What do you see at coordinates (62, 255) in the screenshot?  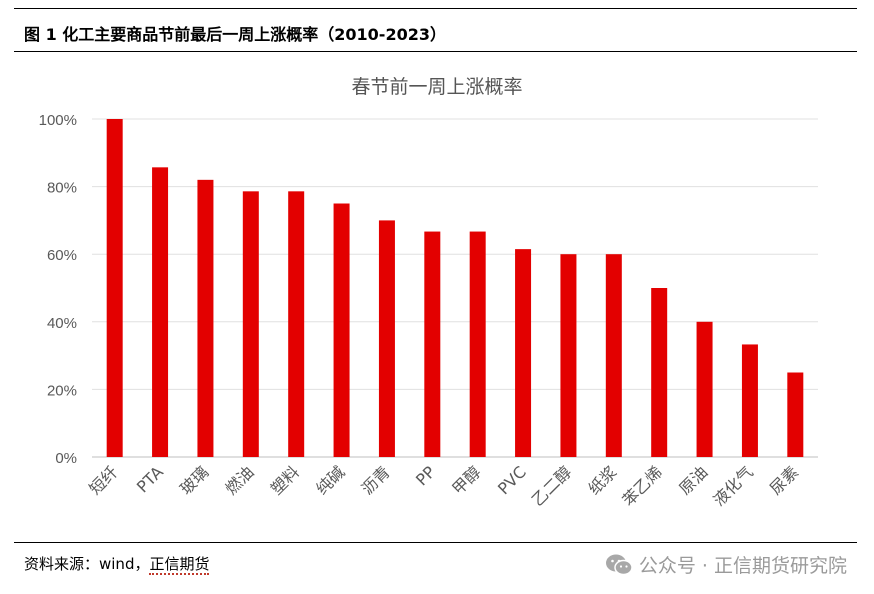 I see `y-tick-label: 60%` at bounding box center [62, 255].